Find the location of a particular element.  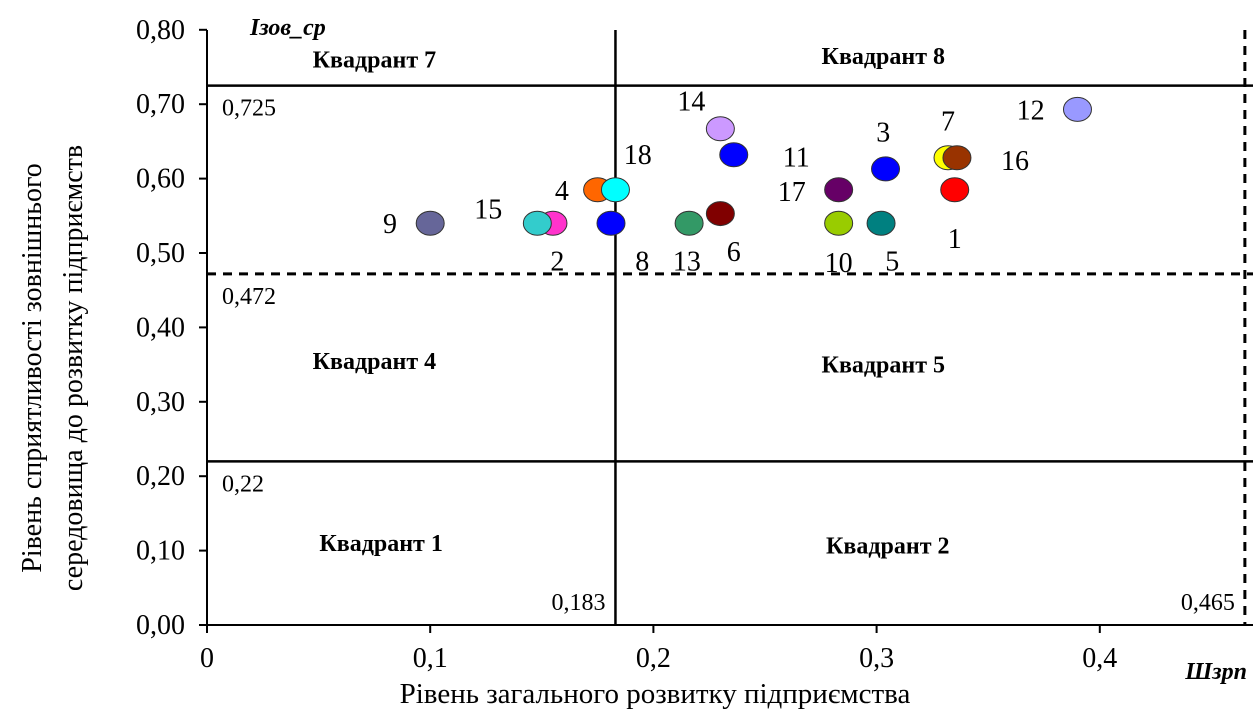

x-tick-label: 0 is located at coordinates (207, 658).